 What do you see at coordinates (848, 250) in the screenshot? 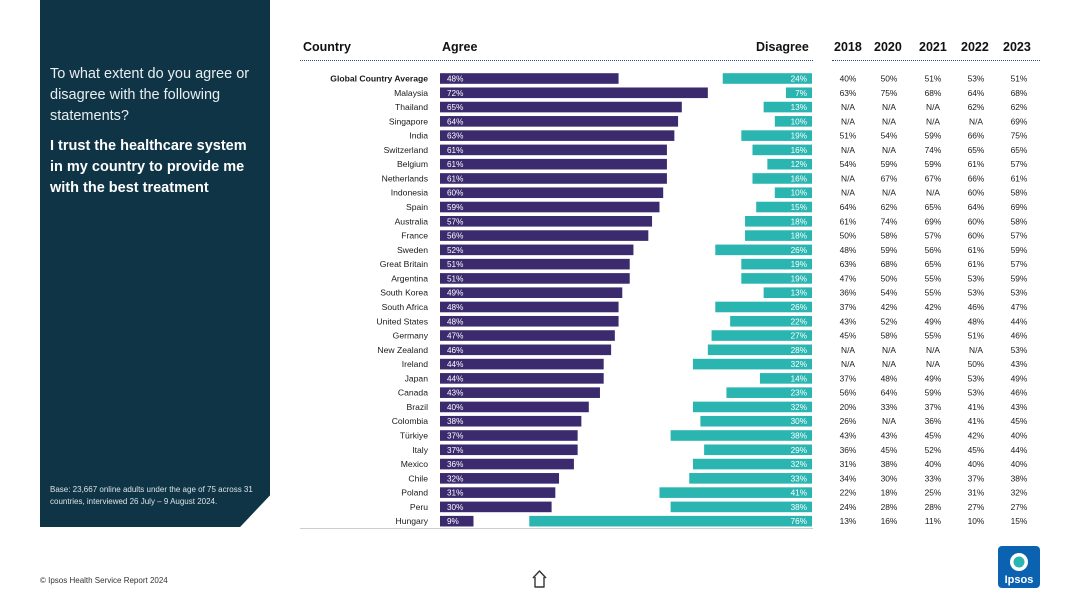
I see `trend-value-2018: 48%` at bounding box center [848, 250].